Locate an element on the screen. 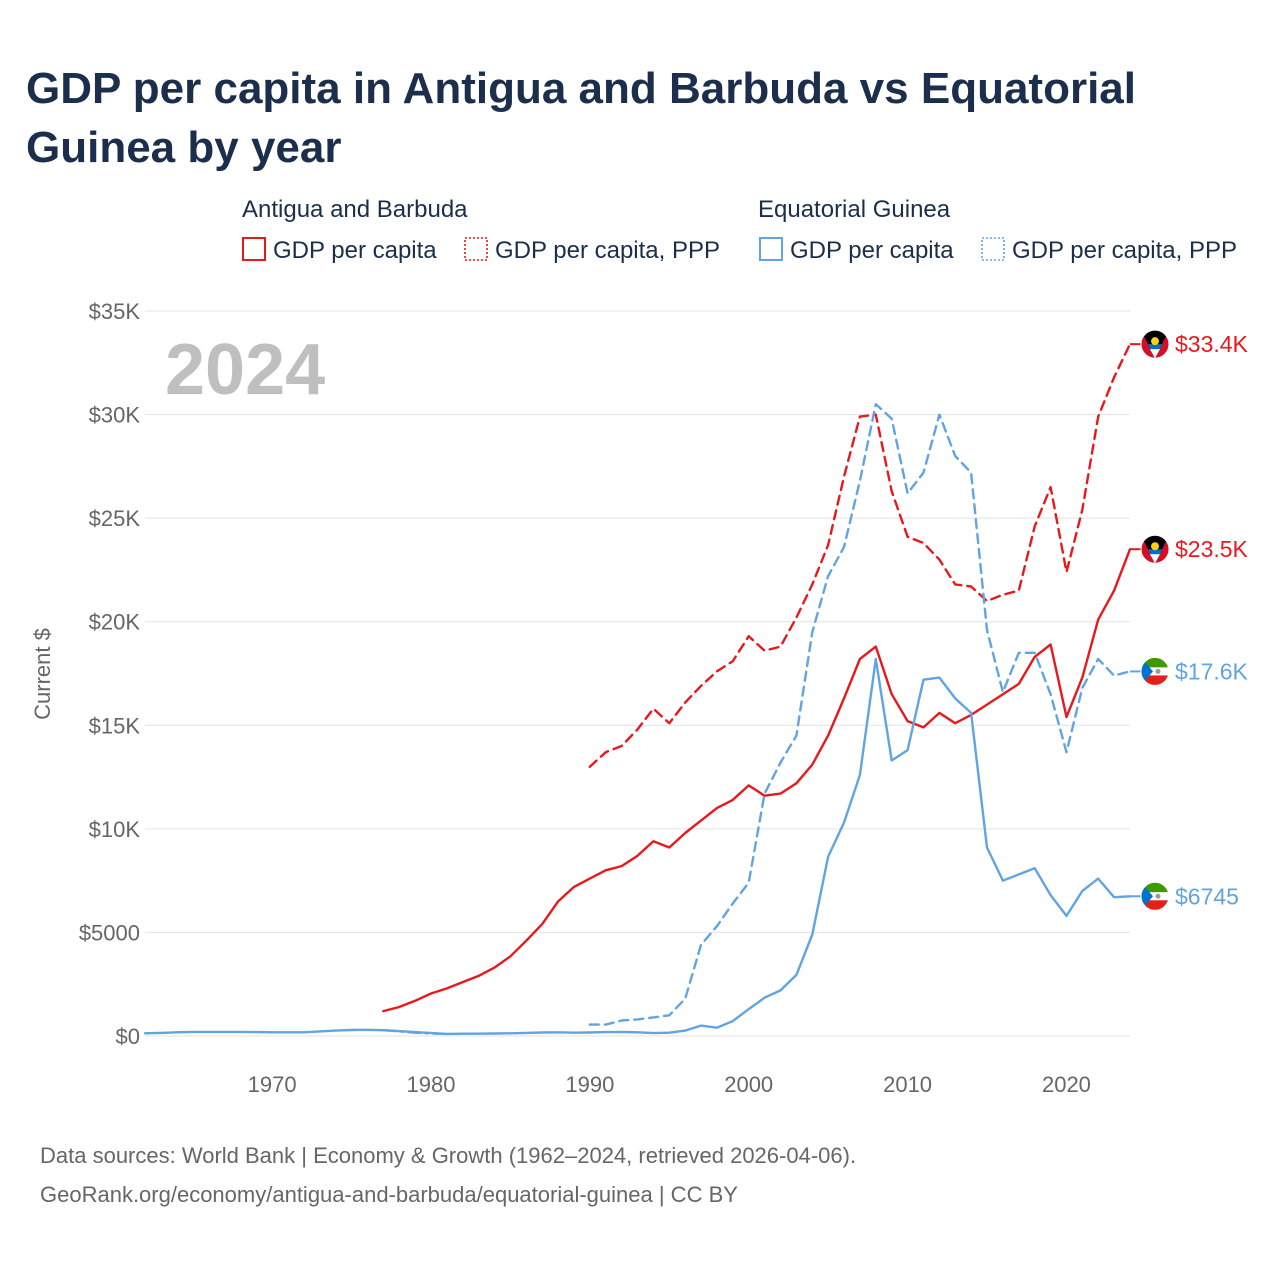  legend-swatch-antigua-ppp is located at coordinates (476, 249).